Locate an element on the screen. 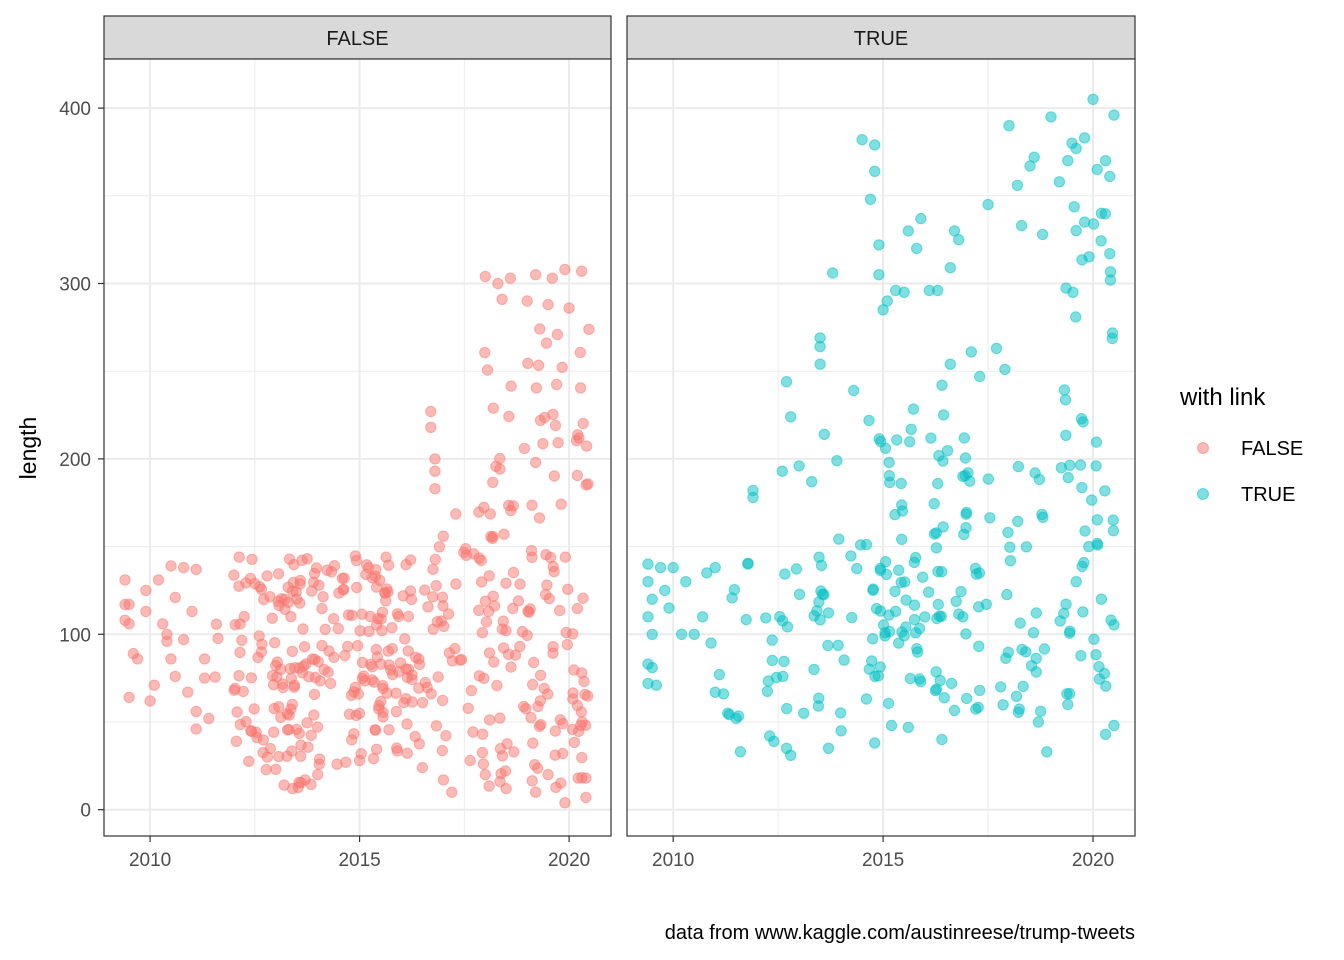 Image resolution: width=1344 pixels, height=960 pixels. strip-label-false: FALSE is located at coordinates (357, 39).